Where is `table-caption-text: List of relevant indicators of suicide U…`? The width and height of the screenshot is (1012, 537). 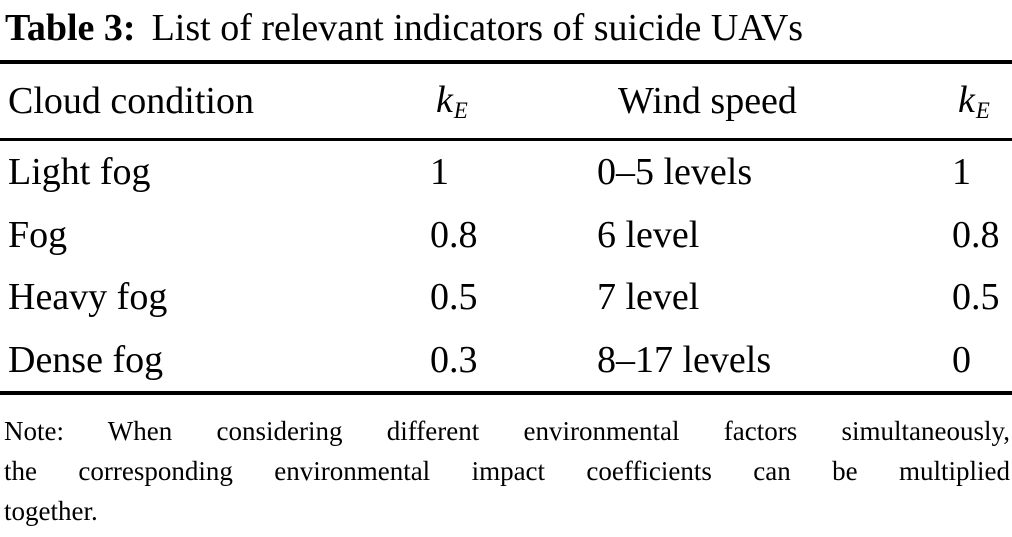
table-caption-text: List of relevant indicators of suicide U… is located at coordinates (477, 28).